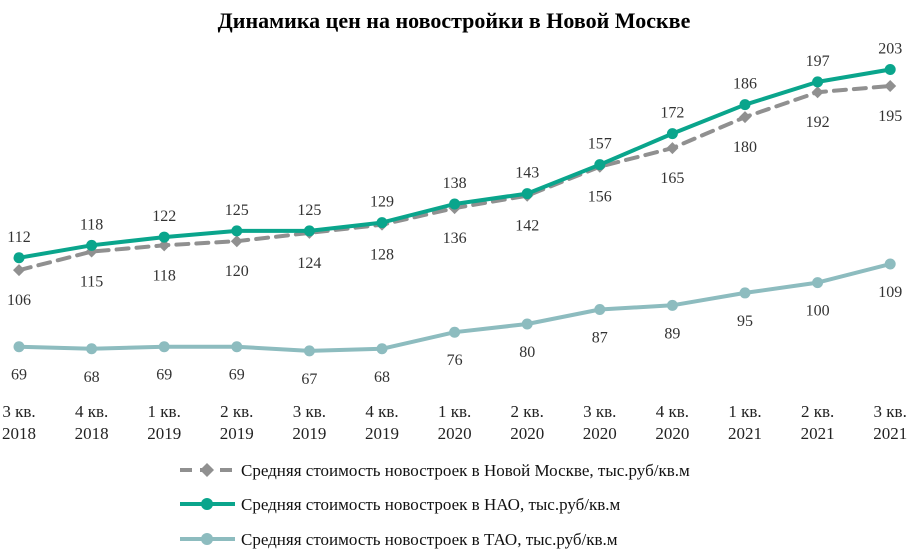  What do you see at coordinates (382, 202) in the screenshot?
I see `data-label: 129` at bounding box center [382, 202].